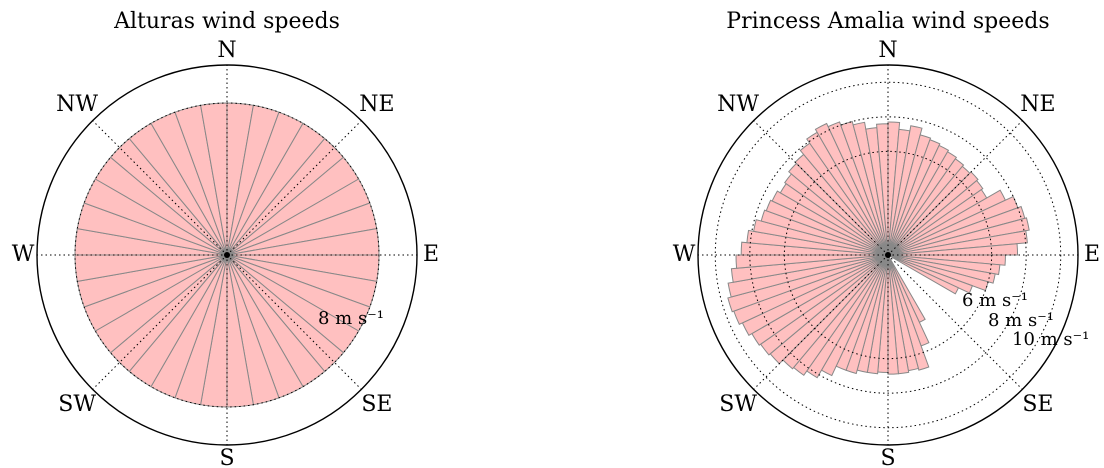  I want to click on ring-labels: 6 m s⁻¹ 8 m s⁻¹ 10 m s⁻¹, so click(1025, 320).